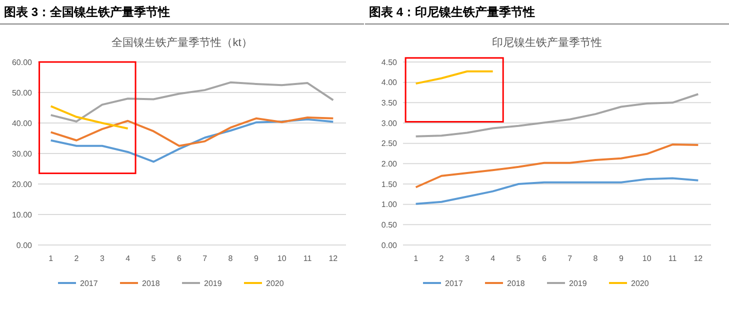  I want to click on y-tick-label: 40.00, so click(22, 123).